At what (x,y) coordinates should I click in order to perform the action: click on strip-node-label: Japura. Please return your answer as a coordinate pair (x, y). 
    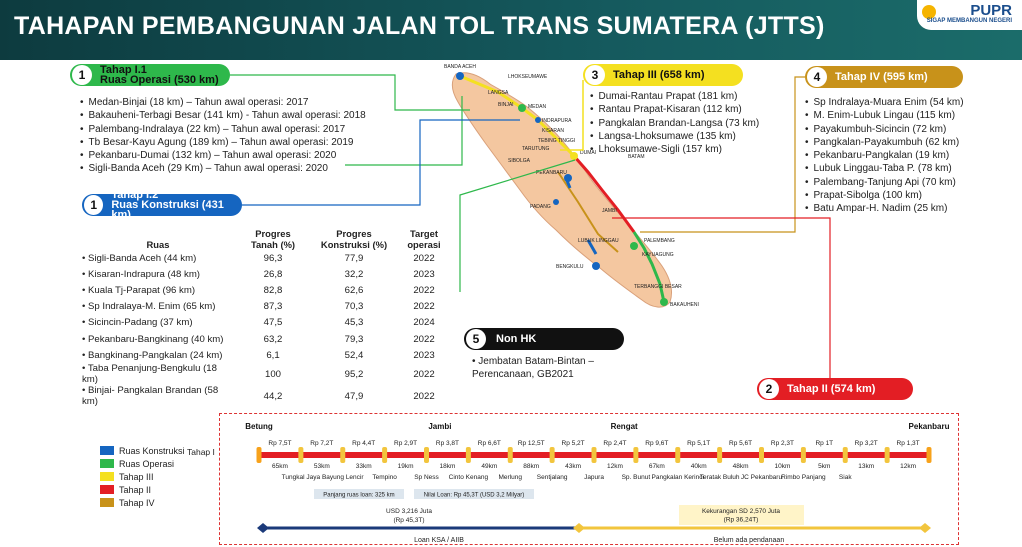
    Looking at the image, I should click on (594, 477).